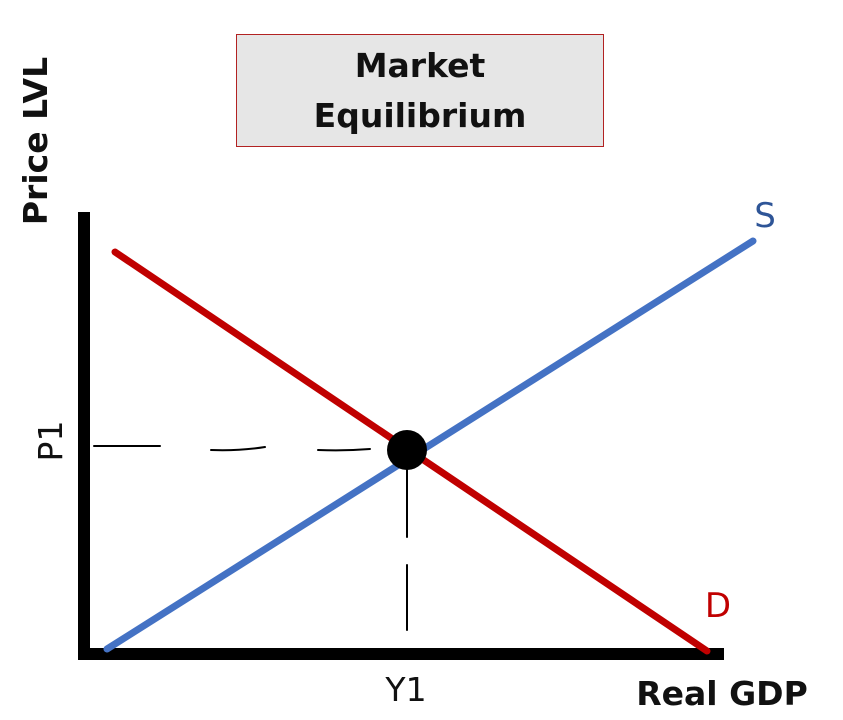  I want to click on supply-label: S, so click(765, 216).